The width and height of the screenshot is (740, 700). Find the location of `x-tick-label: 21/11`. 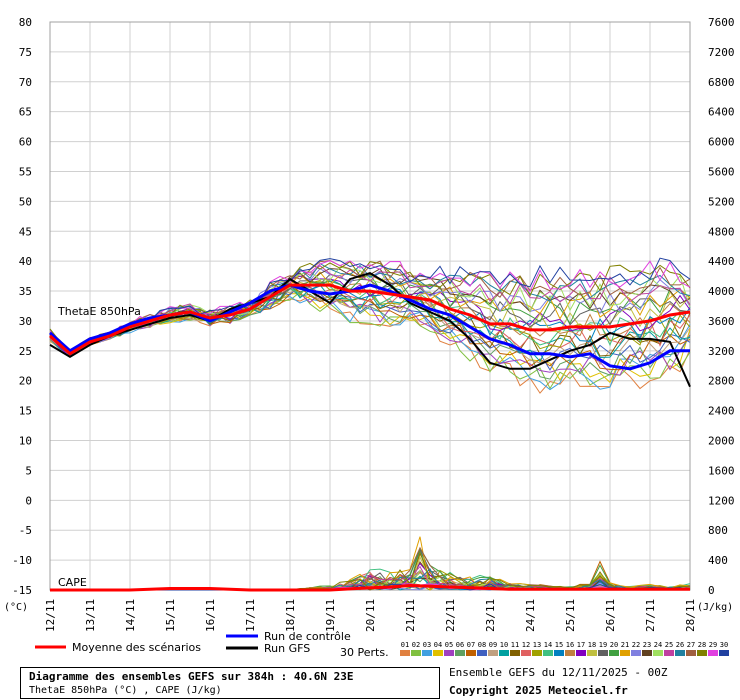

x-tick-label: 21/11 is located at coordinates (410, 615).